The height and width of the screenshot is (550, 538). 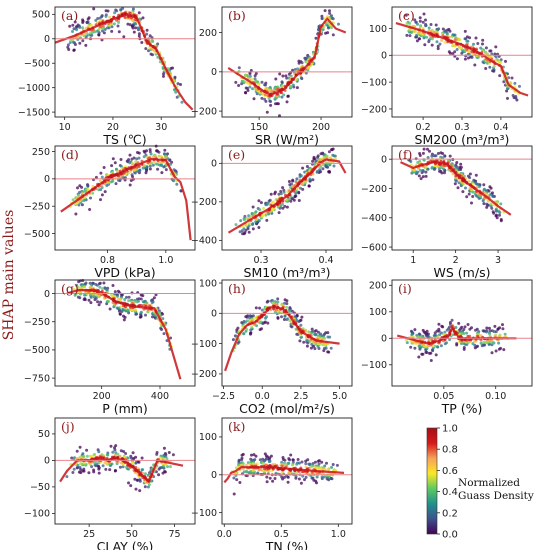 I want to click on panel-label: (h), so click(x=237, y=288).